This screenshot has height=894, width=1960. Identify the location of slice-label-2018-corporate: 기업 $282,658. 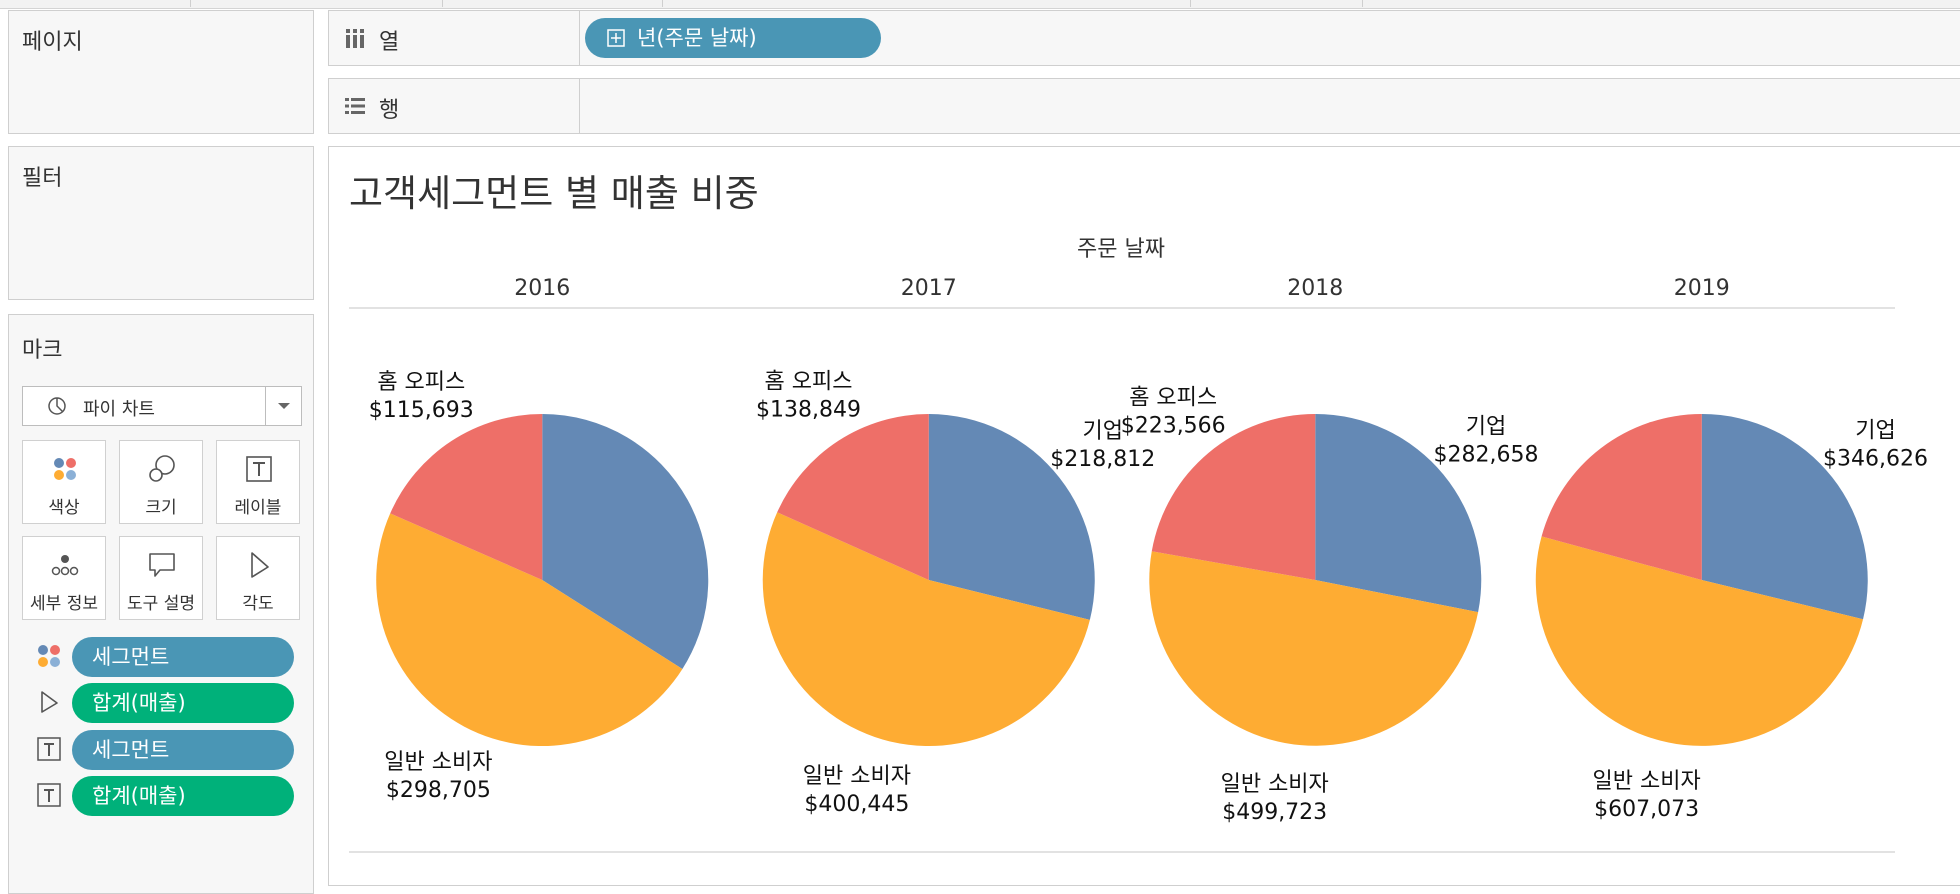
(1486, 441).